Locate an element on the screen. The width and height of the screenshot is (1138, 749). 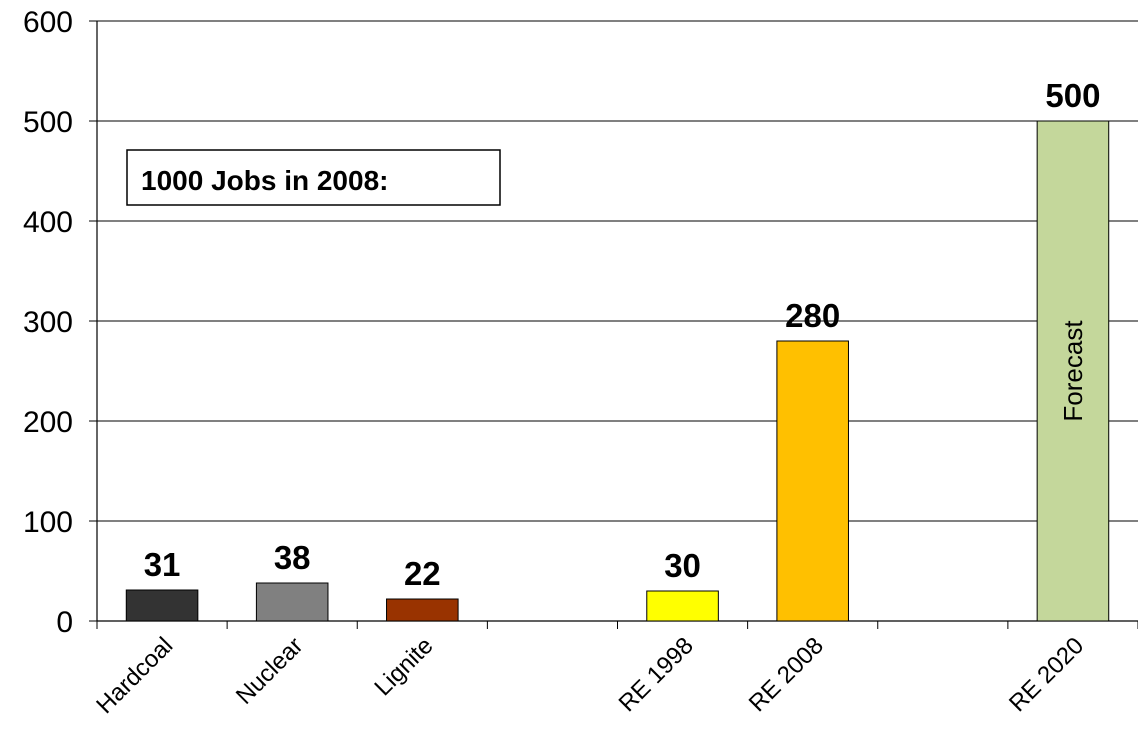
category-label: Nuclear is located at coordinates (270, 671).